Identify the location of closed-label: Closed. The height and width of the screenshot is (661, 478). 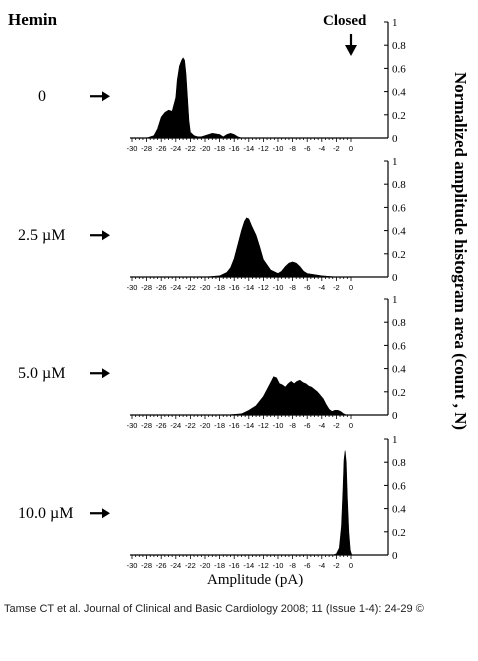
(345, 21).